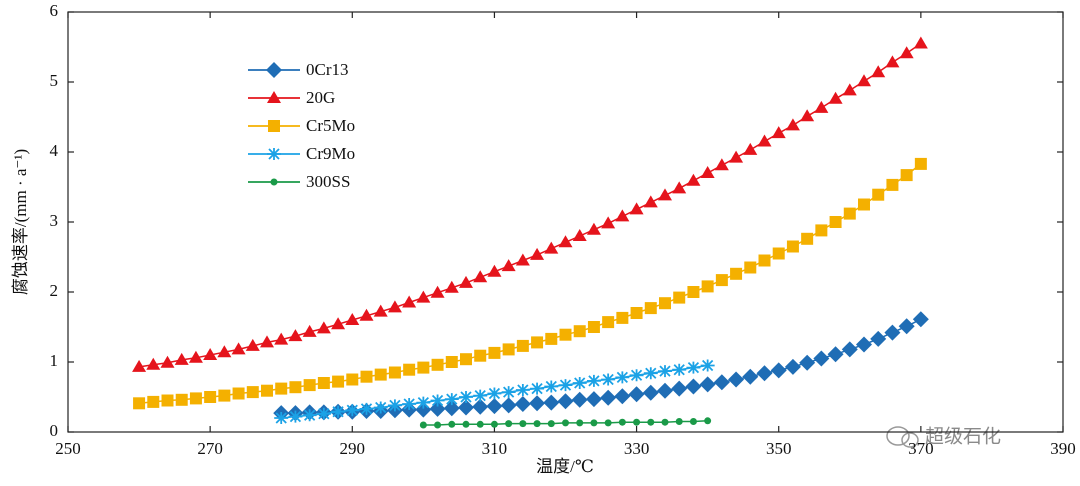  I want to click on legend-label: 300SS, so click(328, 181).